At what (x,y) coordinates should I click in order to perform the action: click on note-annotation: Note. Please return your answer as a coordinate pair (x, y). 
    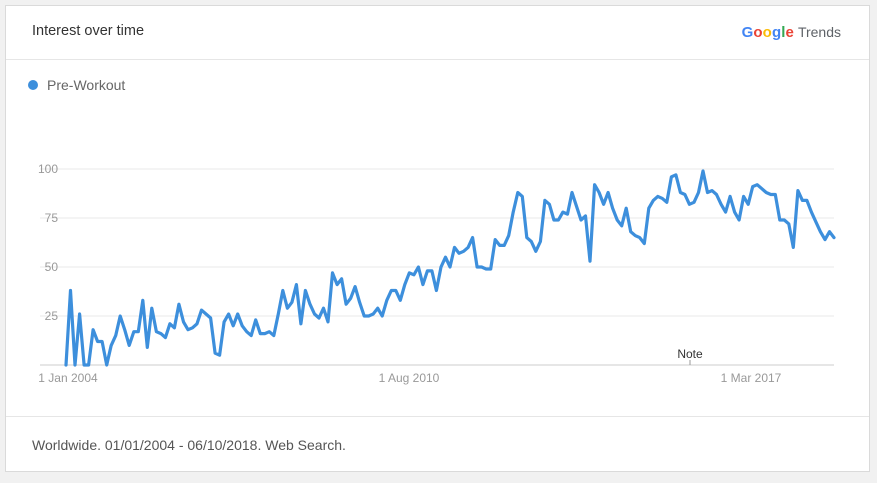
    Looking at the image, I should click on (690, 354).